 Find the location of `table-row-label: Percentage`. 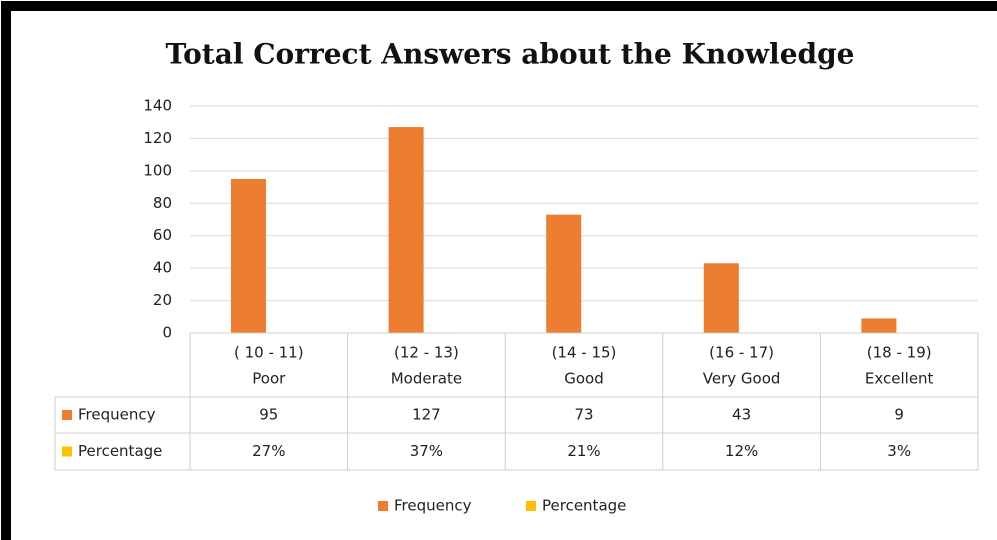

table-row-label: Percentage is located at coordinates (120, 451).